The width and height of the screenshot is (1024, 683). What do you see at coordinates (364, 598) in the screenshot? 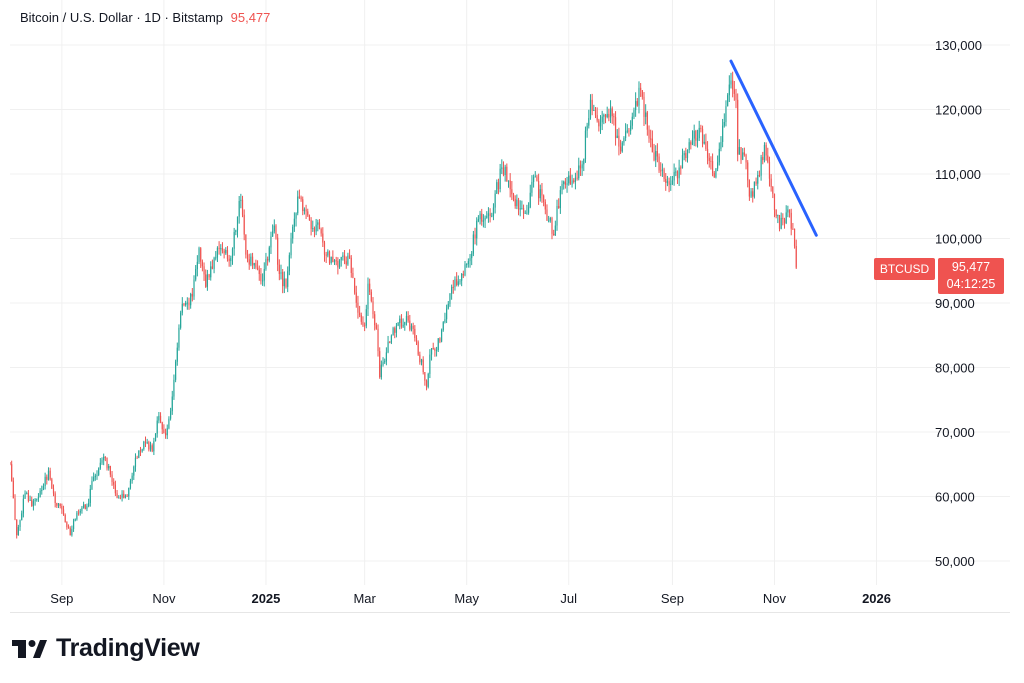
I see `time-axis-label: Mar` at bounding box center [364, 598].